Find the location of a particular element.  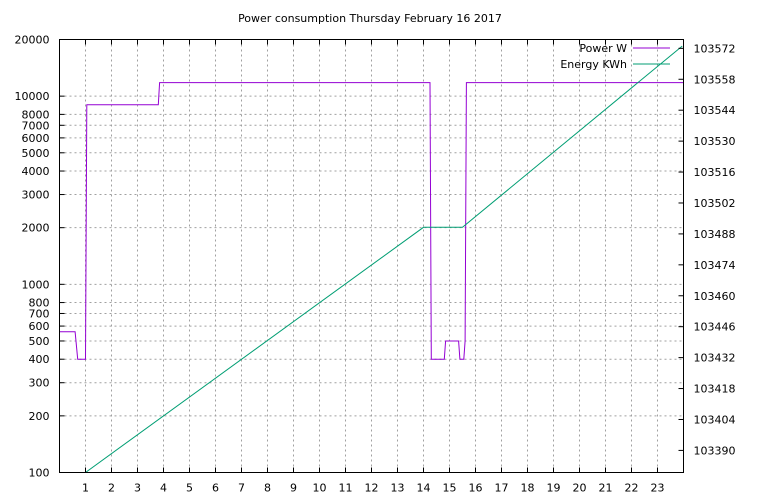

y-tick-label: 7000 is located at coordinates (36, 125).